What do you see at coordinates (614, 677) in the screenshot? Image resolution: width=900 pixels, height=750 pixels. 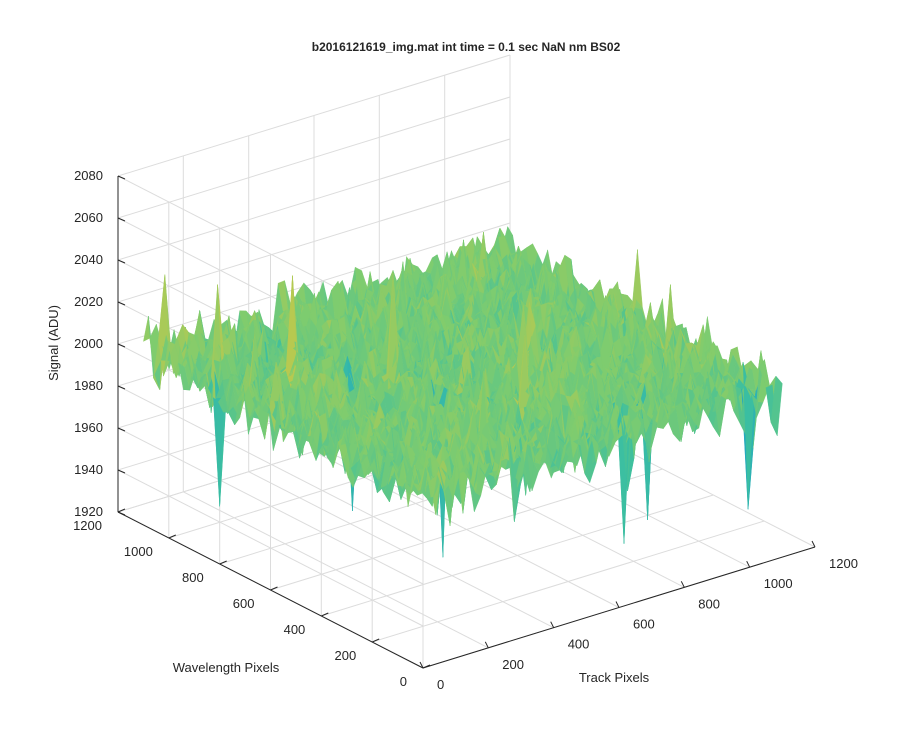 I see `x-axis-label: Track Pixels` at bounding box center [614, 677].